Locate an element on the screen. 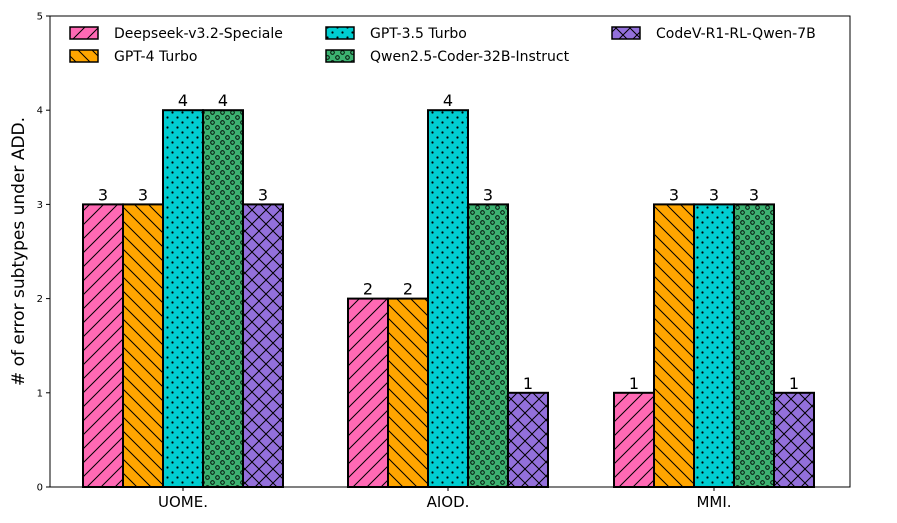 This screenshot has height=523, width=897. x-axis: UOME. AIOD. MMI. is located at coordinates (445, 499).